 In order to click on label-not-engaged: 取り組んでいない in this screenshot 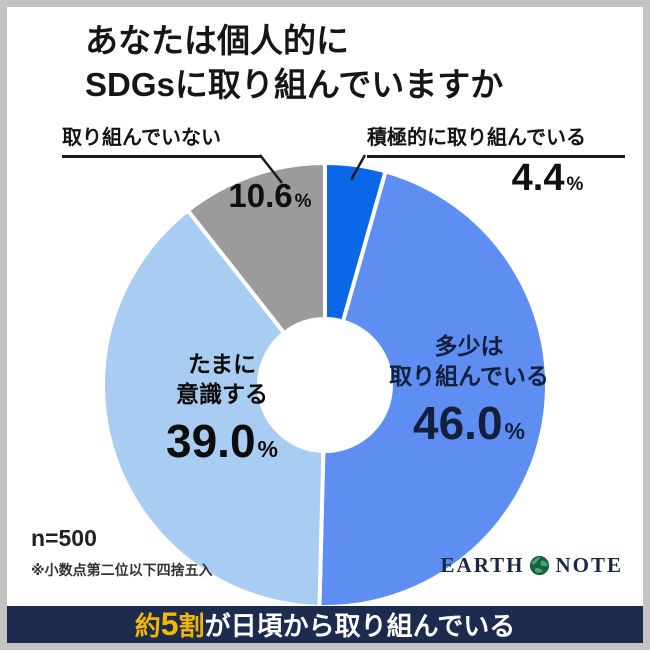, I will do `click(162, 139)`.